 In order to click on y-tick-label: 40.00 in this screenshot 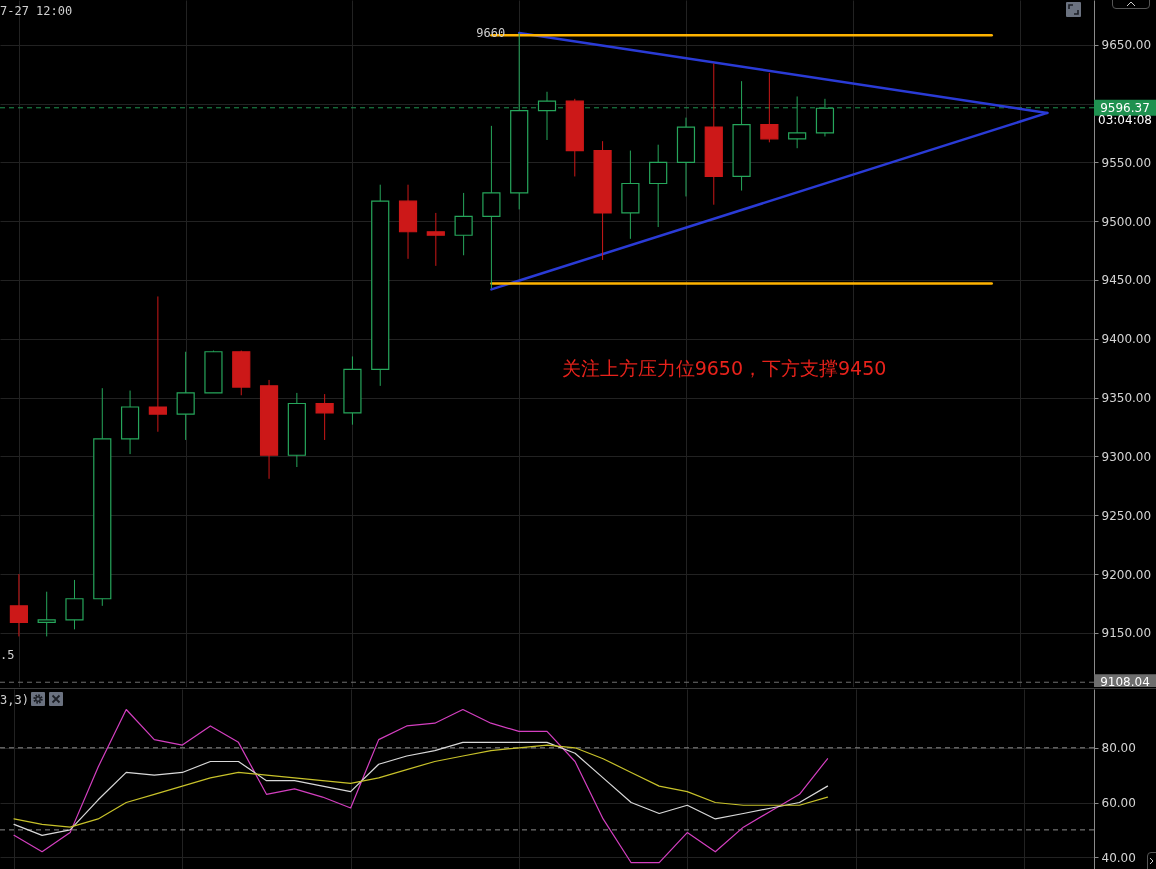, I will do `click(1118, 857)`.